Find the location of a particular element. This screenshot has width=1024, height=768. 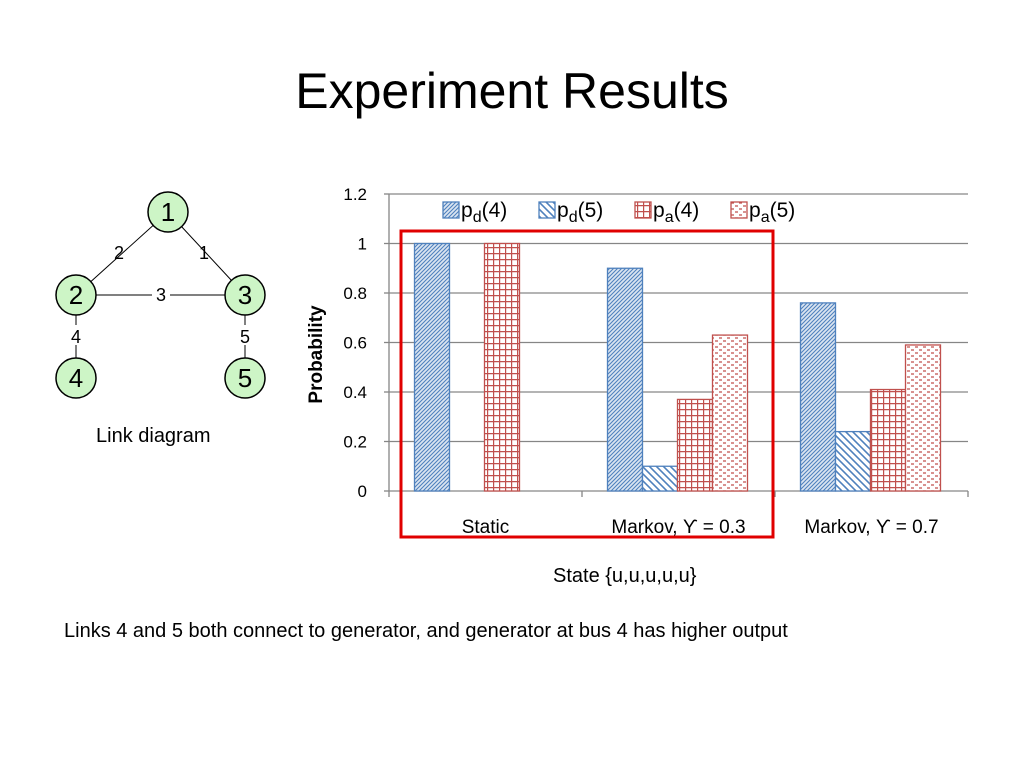

x-tick-label: Markov, ϒ = 0.7 is located at coordinates (871, 527).